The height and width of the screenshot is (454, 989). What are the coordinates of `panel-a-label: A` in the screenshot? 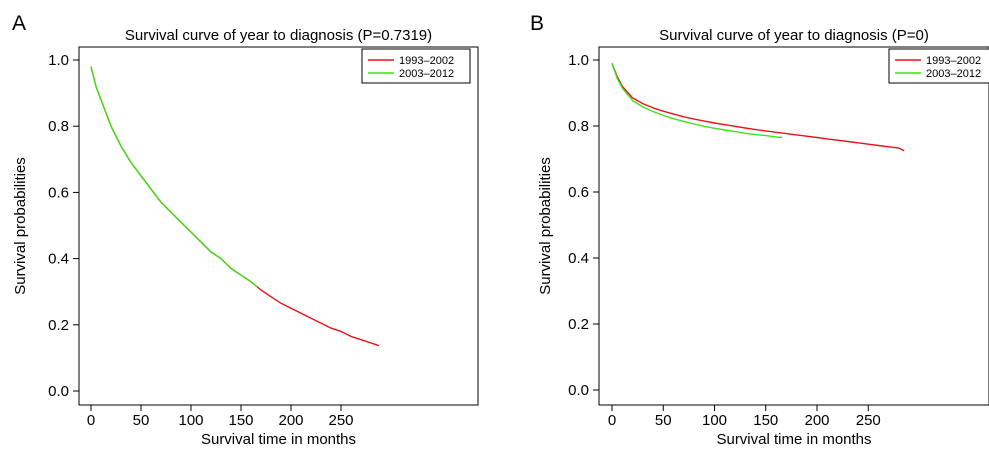 It's located at (19, 23).